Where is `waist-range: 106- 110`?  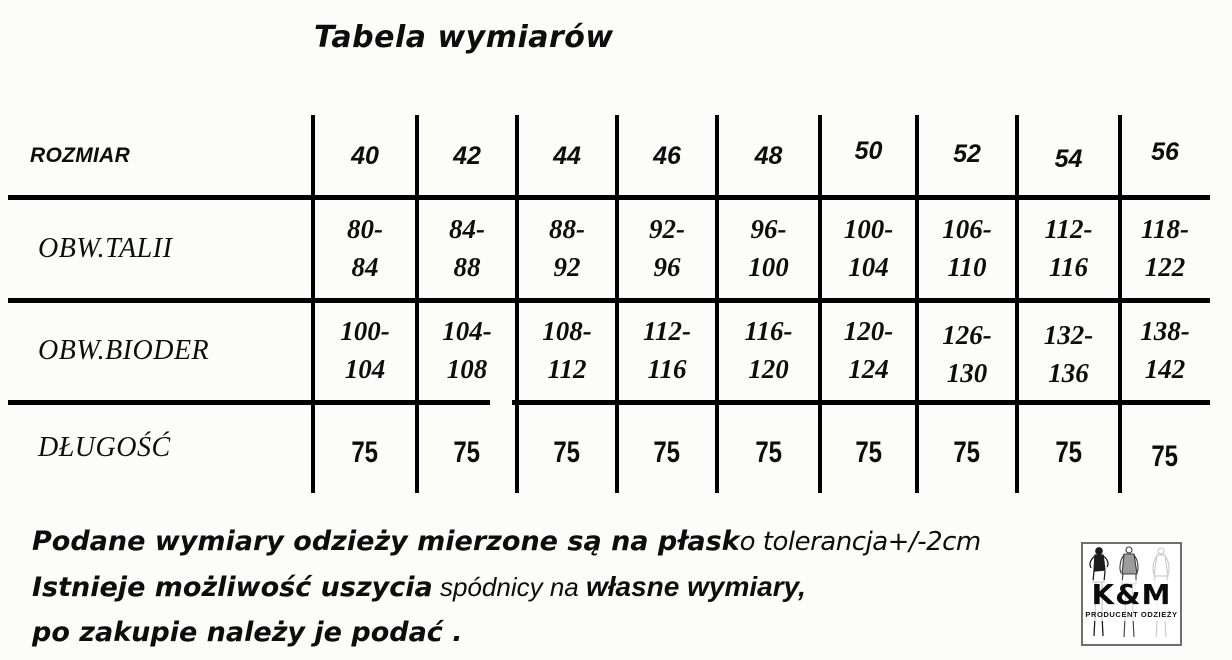
waist-range: 106- 110 is located at coordinates (967, 247).